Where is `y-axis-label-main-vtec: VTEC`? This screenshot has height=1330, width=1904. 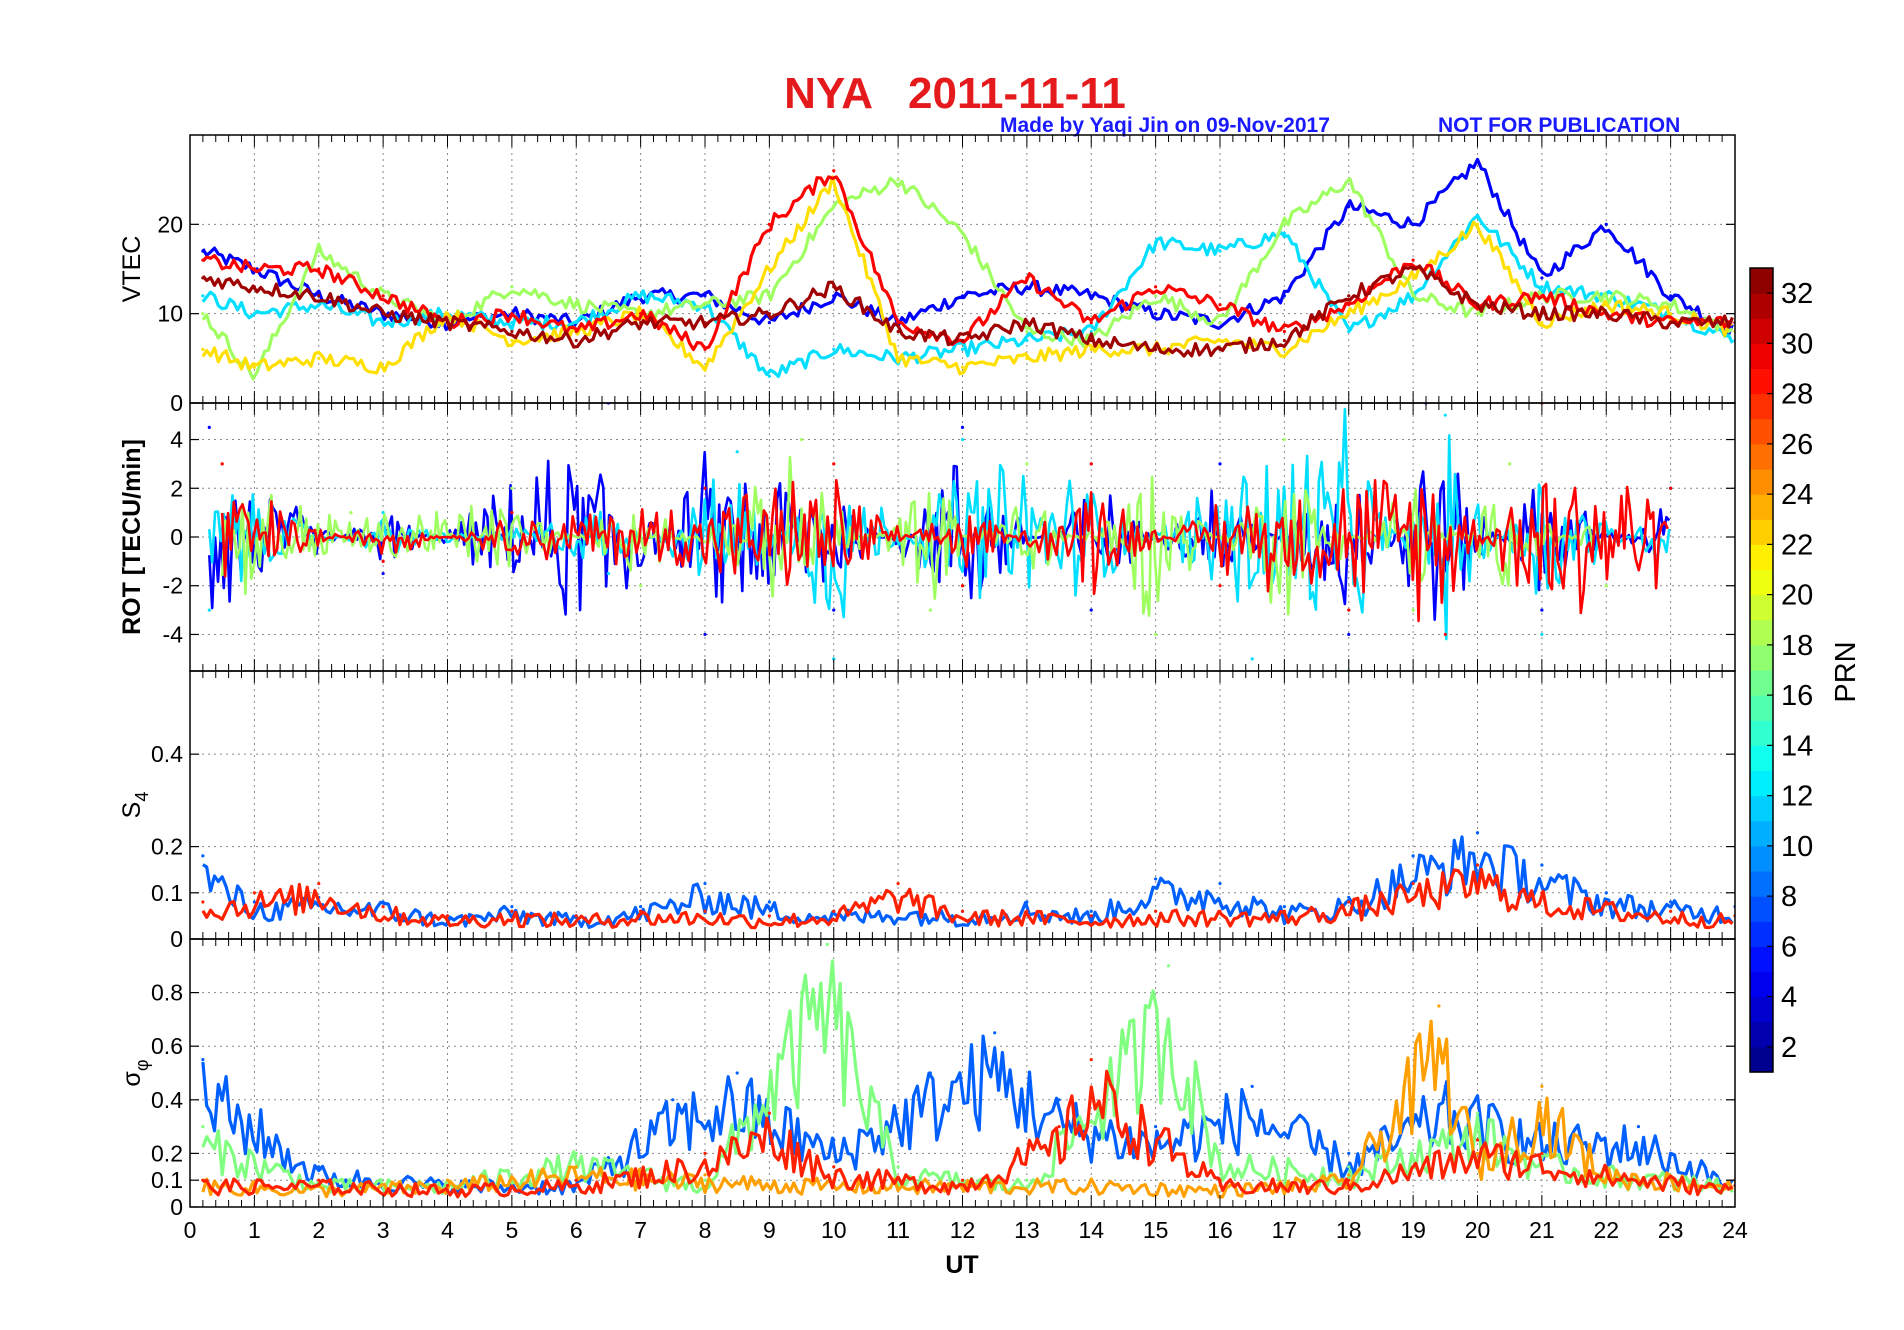
y-axis-label-main-vtec: VTEC is located at coordinates (132, 269).